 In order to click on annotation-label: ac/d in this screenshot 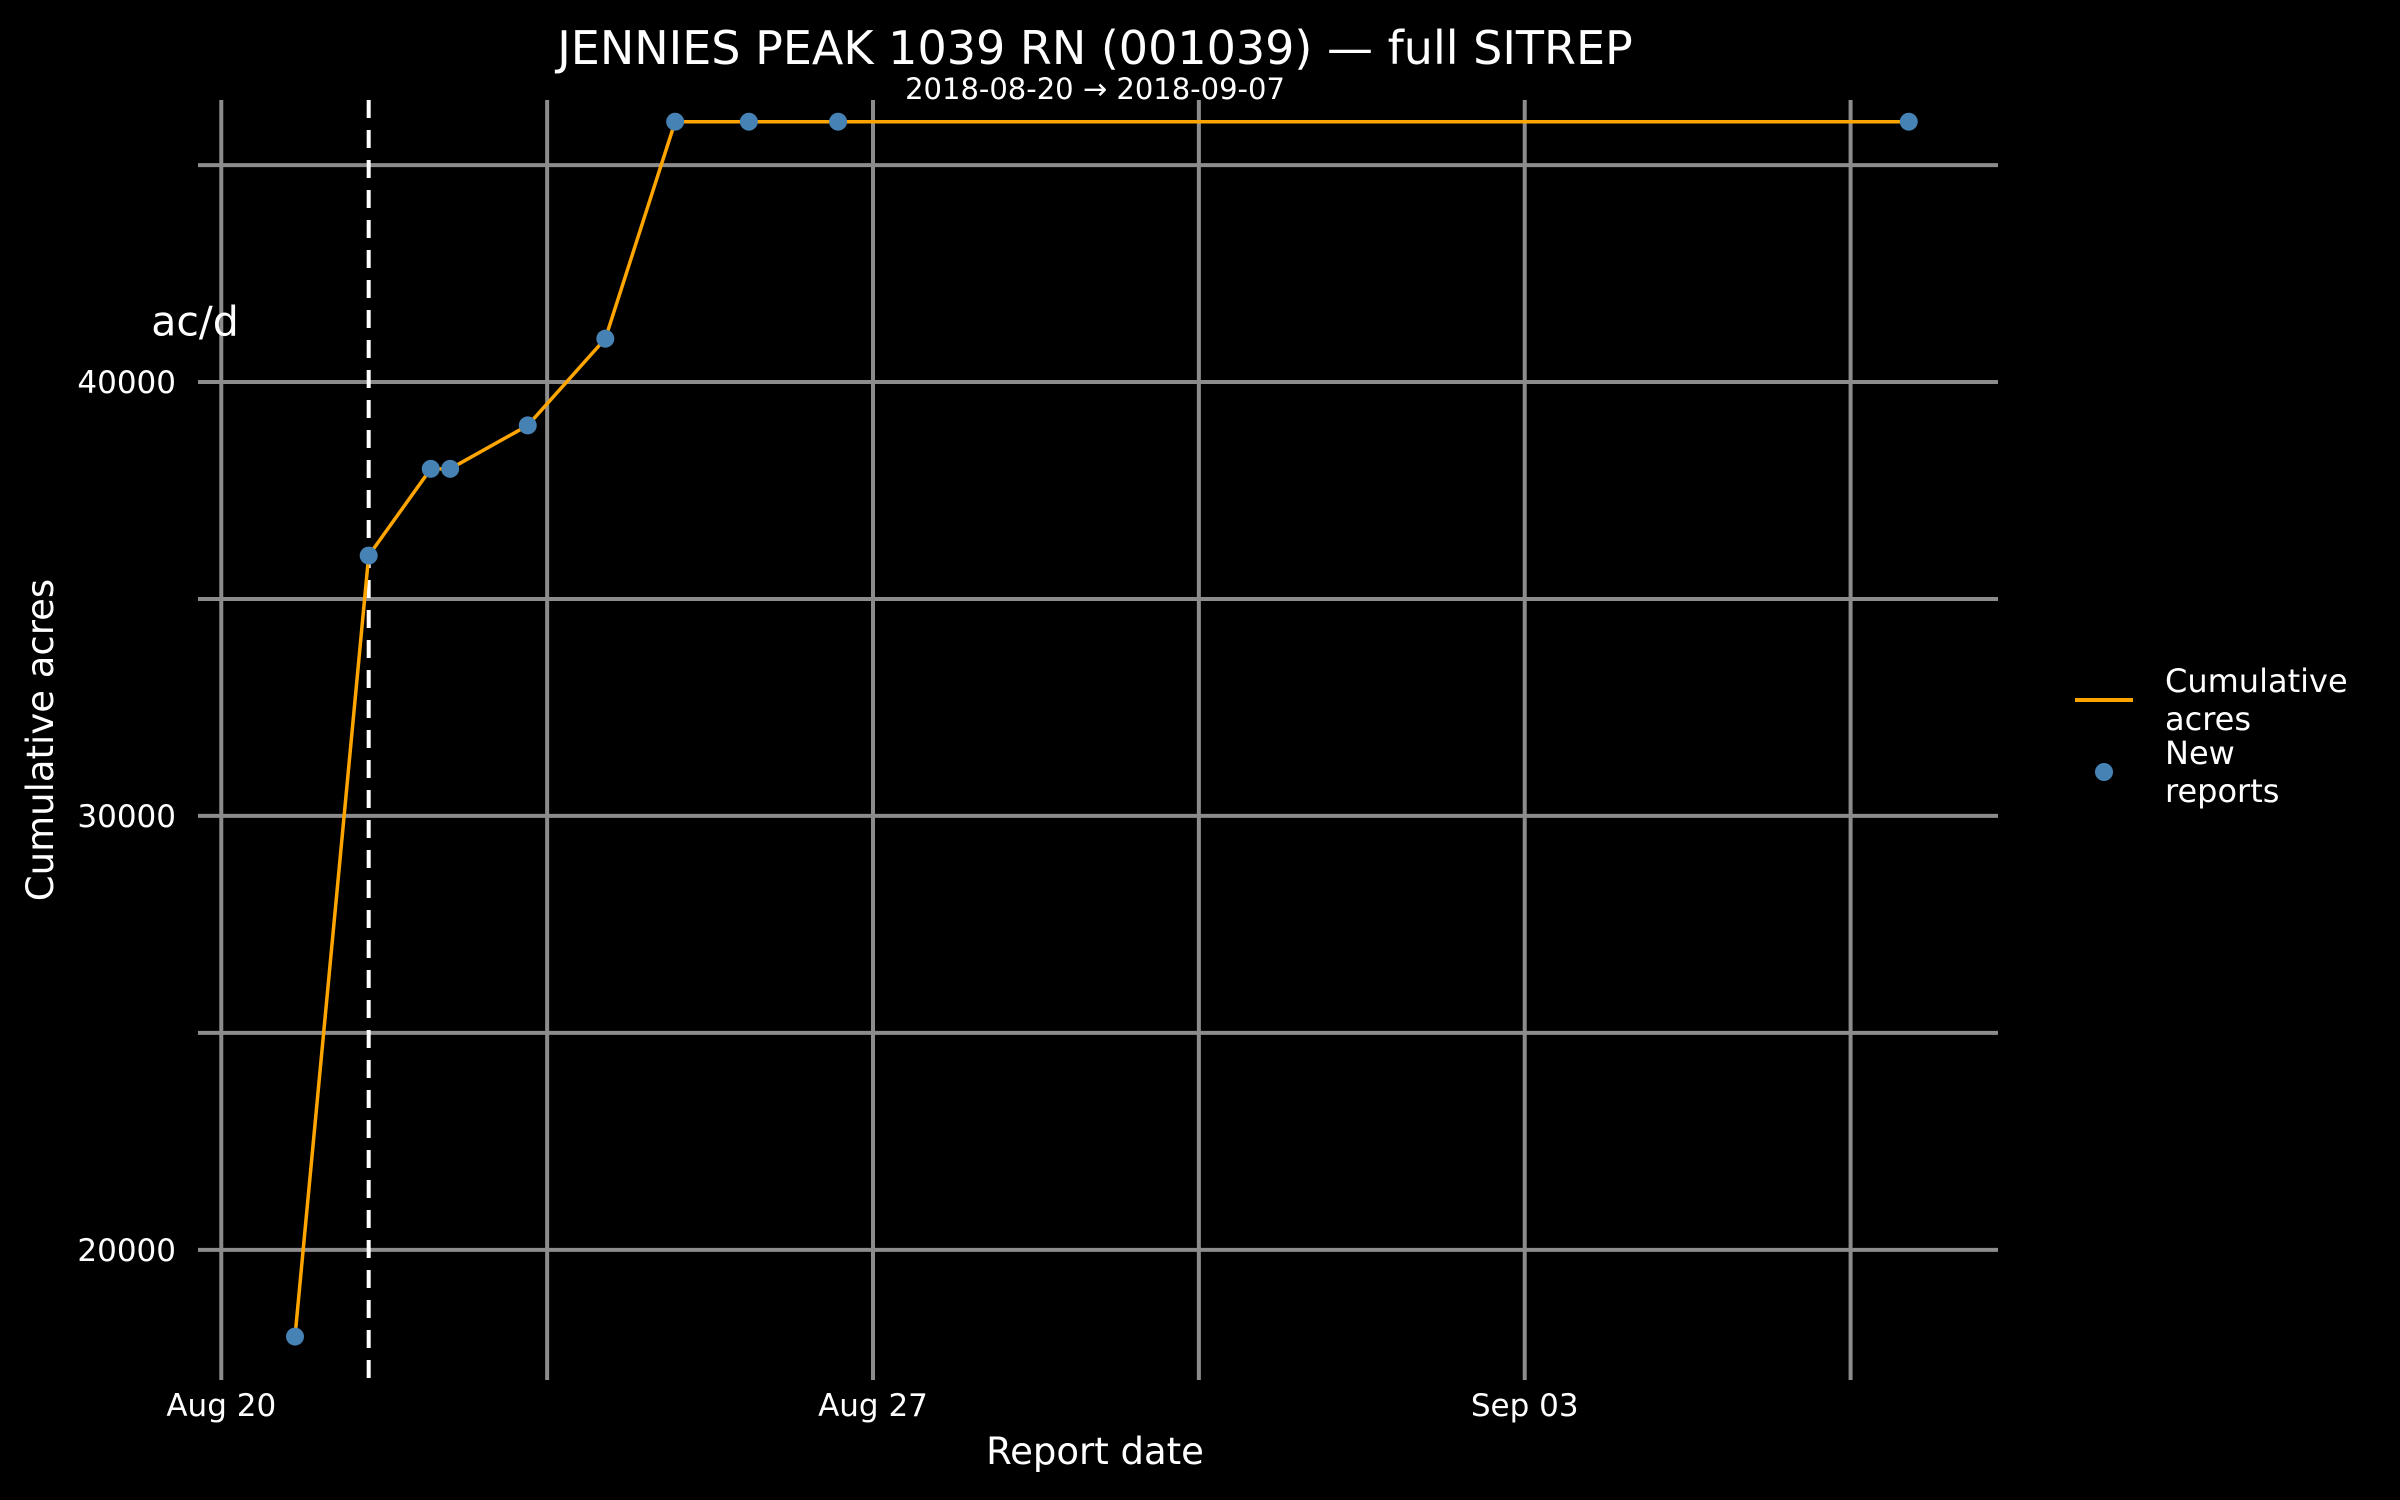, I will do `click(195, 321)`.